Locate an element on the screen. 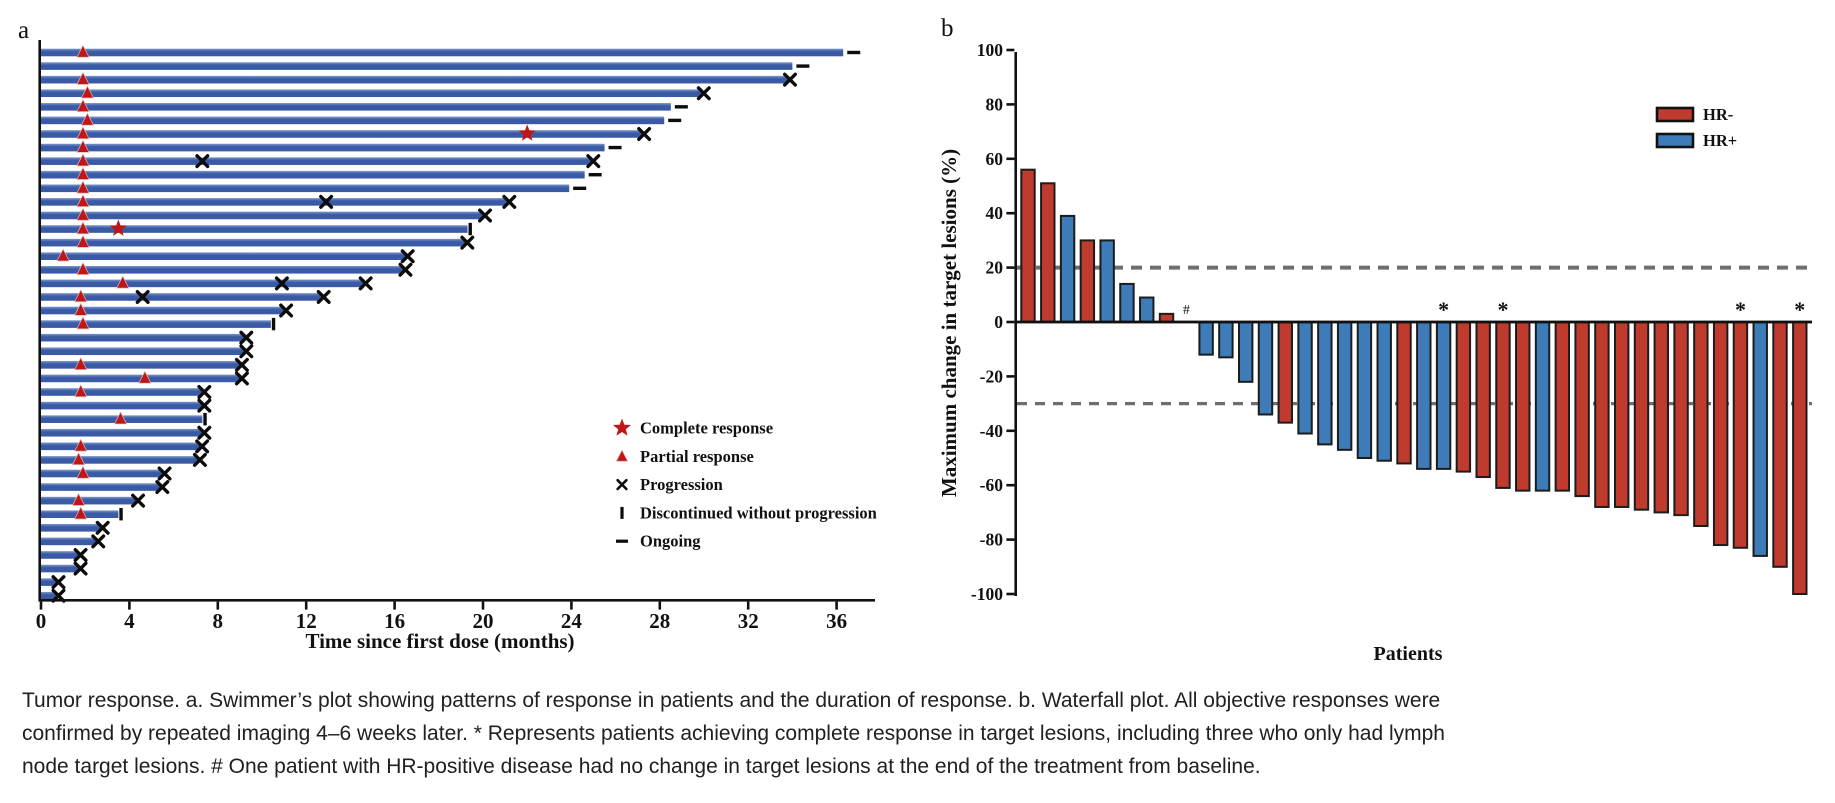  waterfall-y-axis-line is located at coordinates (1015, 324).